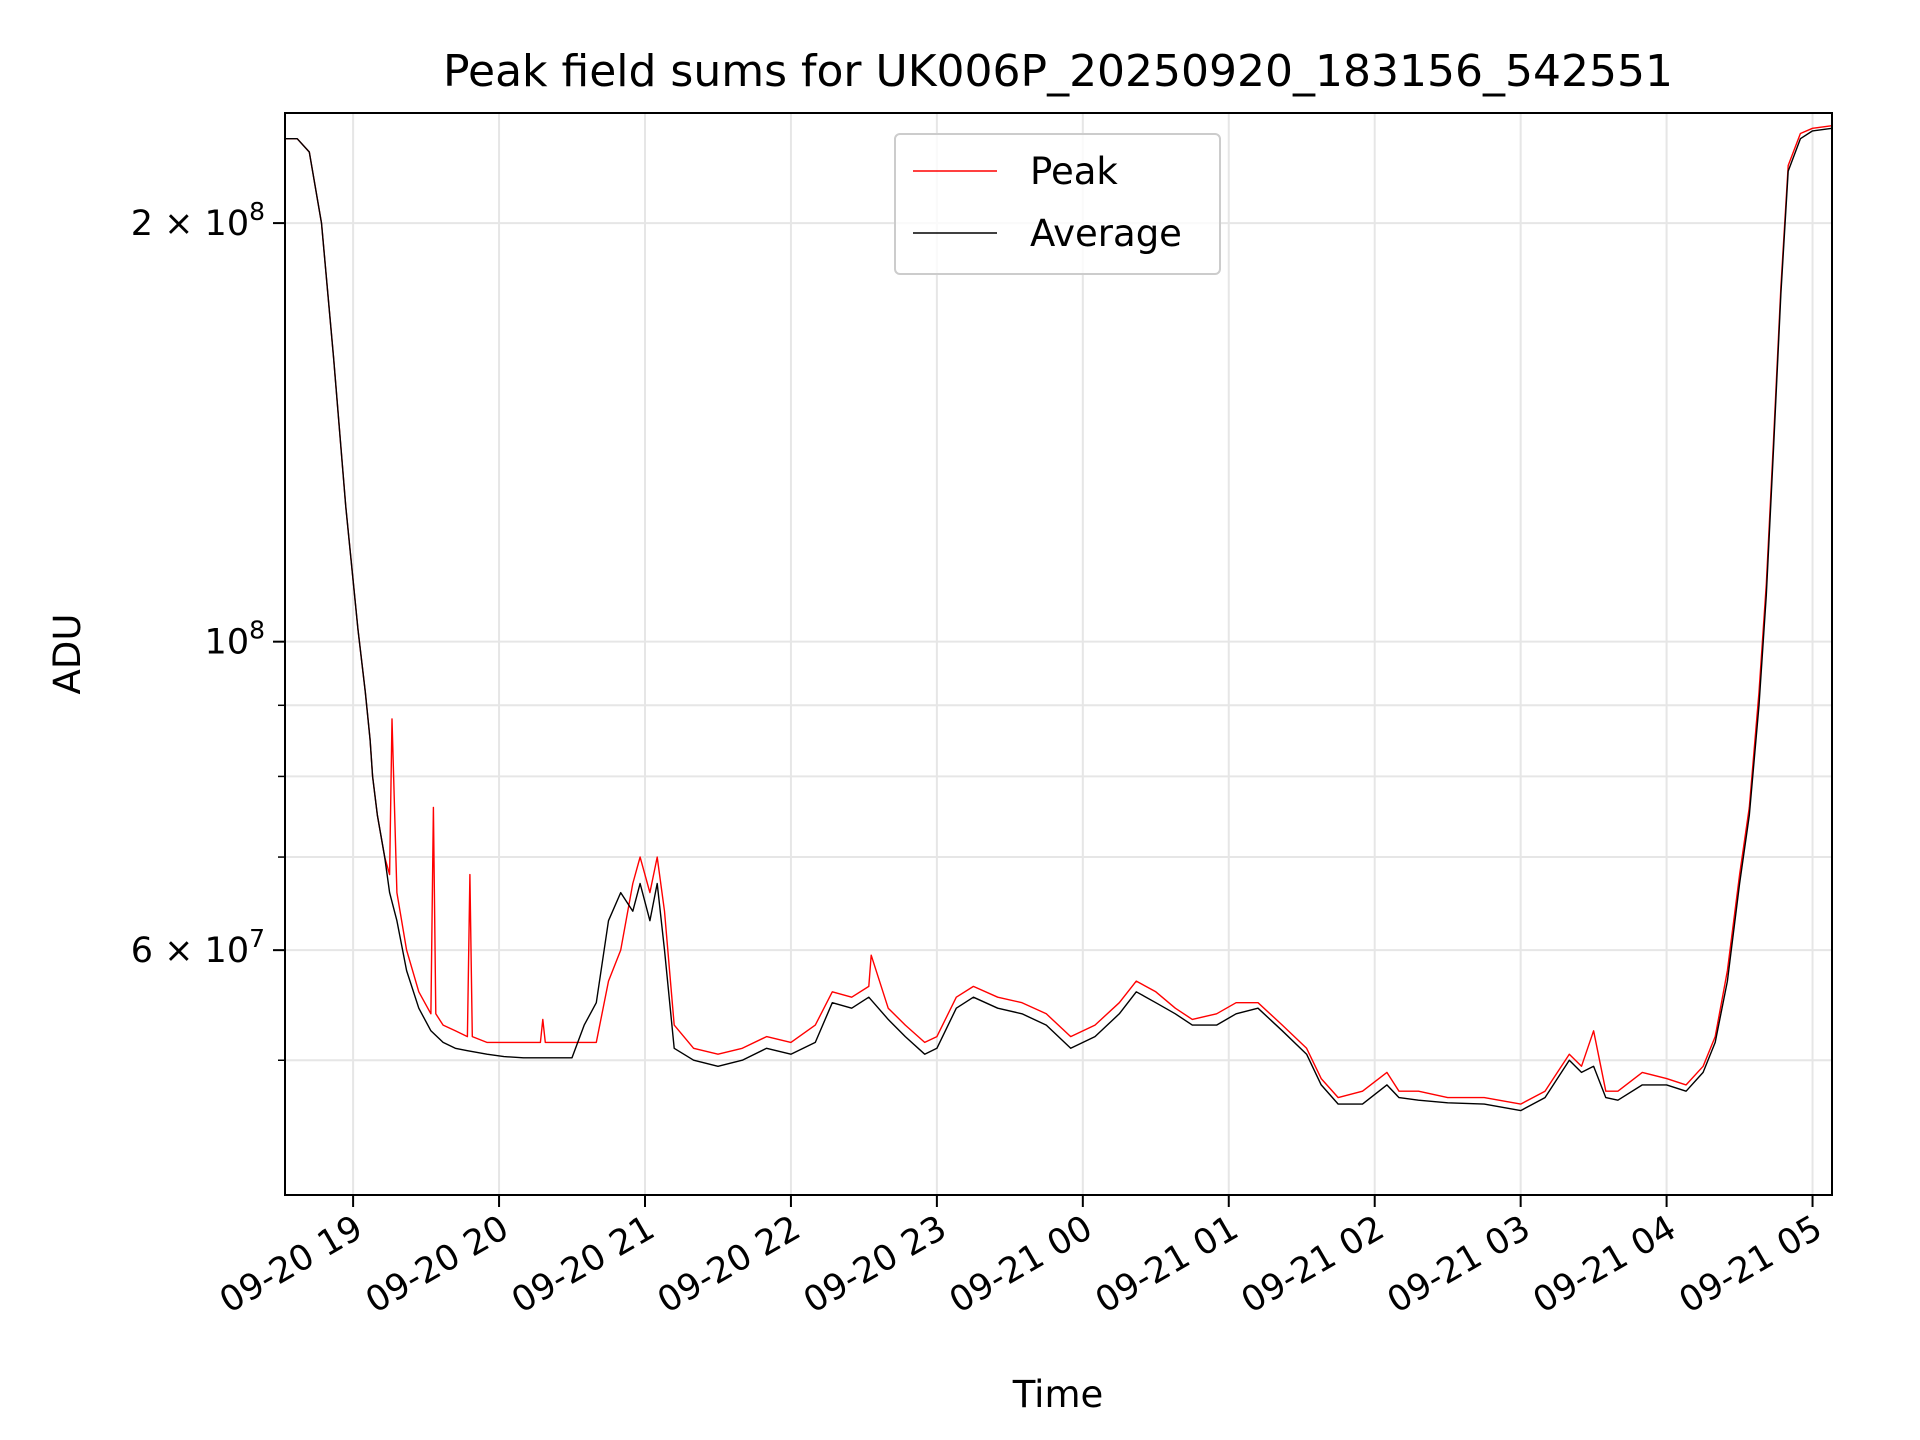 Image resolution: width=1920 pixels, height=1440 pixels. I want to click on y-tick-base: 10, so click(227, 643).